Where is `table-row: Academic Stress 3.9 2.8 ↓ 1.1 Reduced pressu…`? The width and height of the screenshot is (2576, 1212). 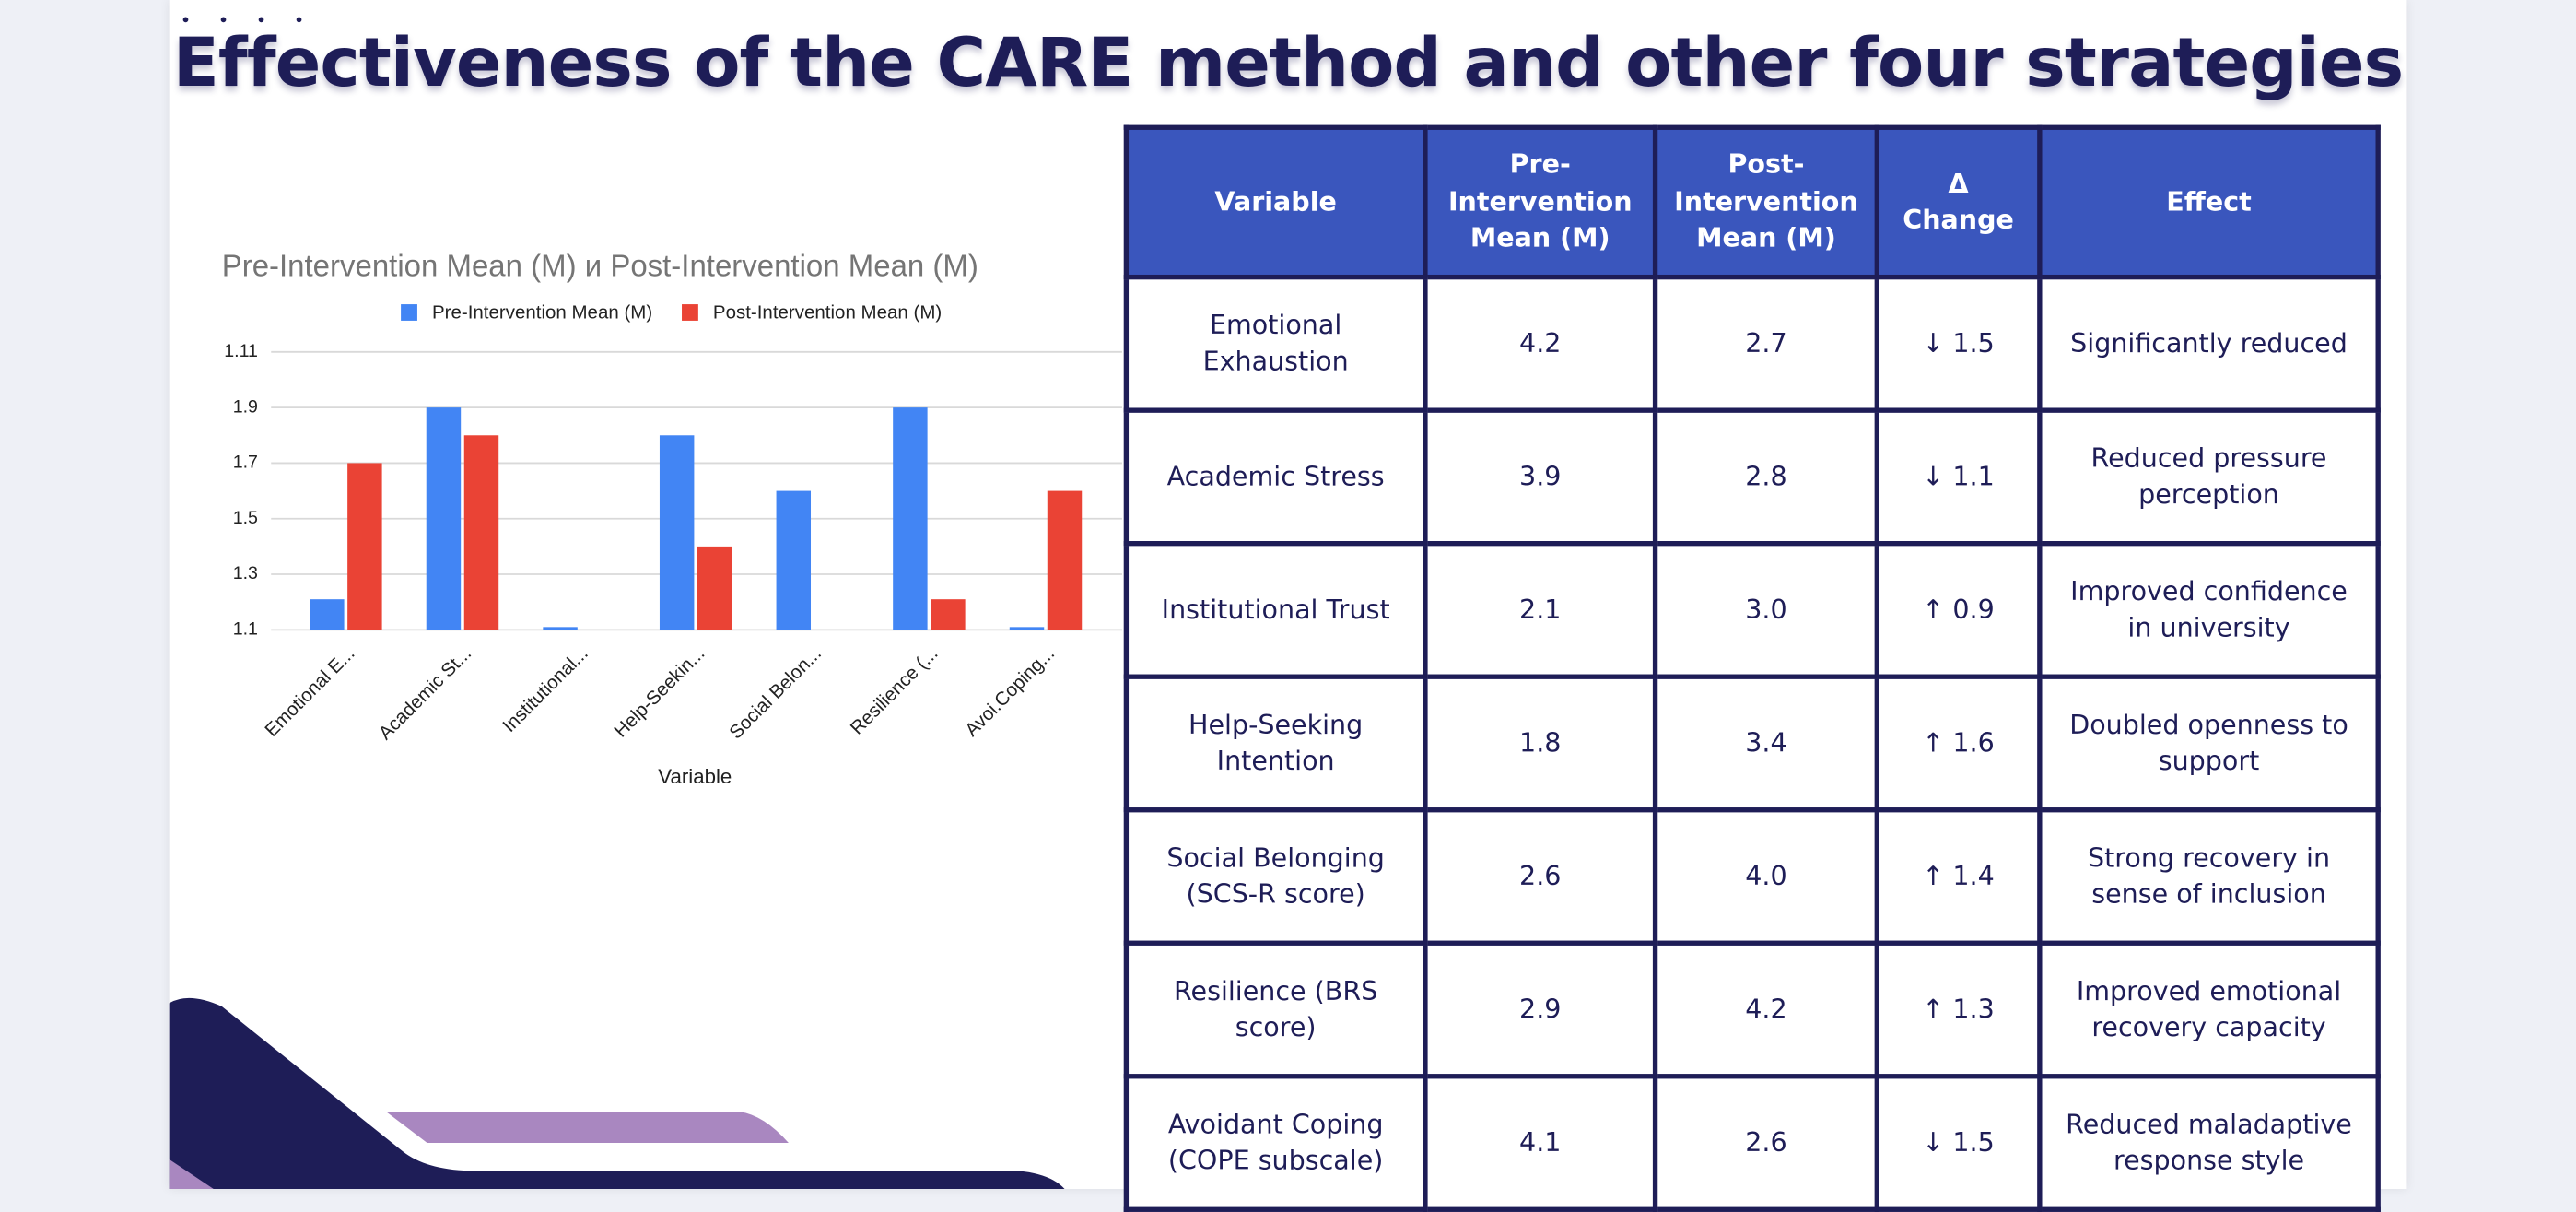
table-row: Academic Stress 3.9 2.8 ↓ 1.1 Reduced pressu… is located at coordinates (1752, 477).